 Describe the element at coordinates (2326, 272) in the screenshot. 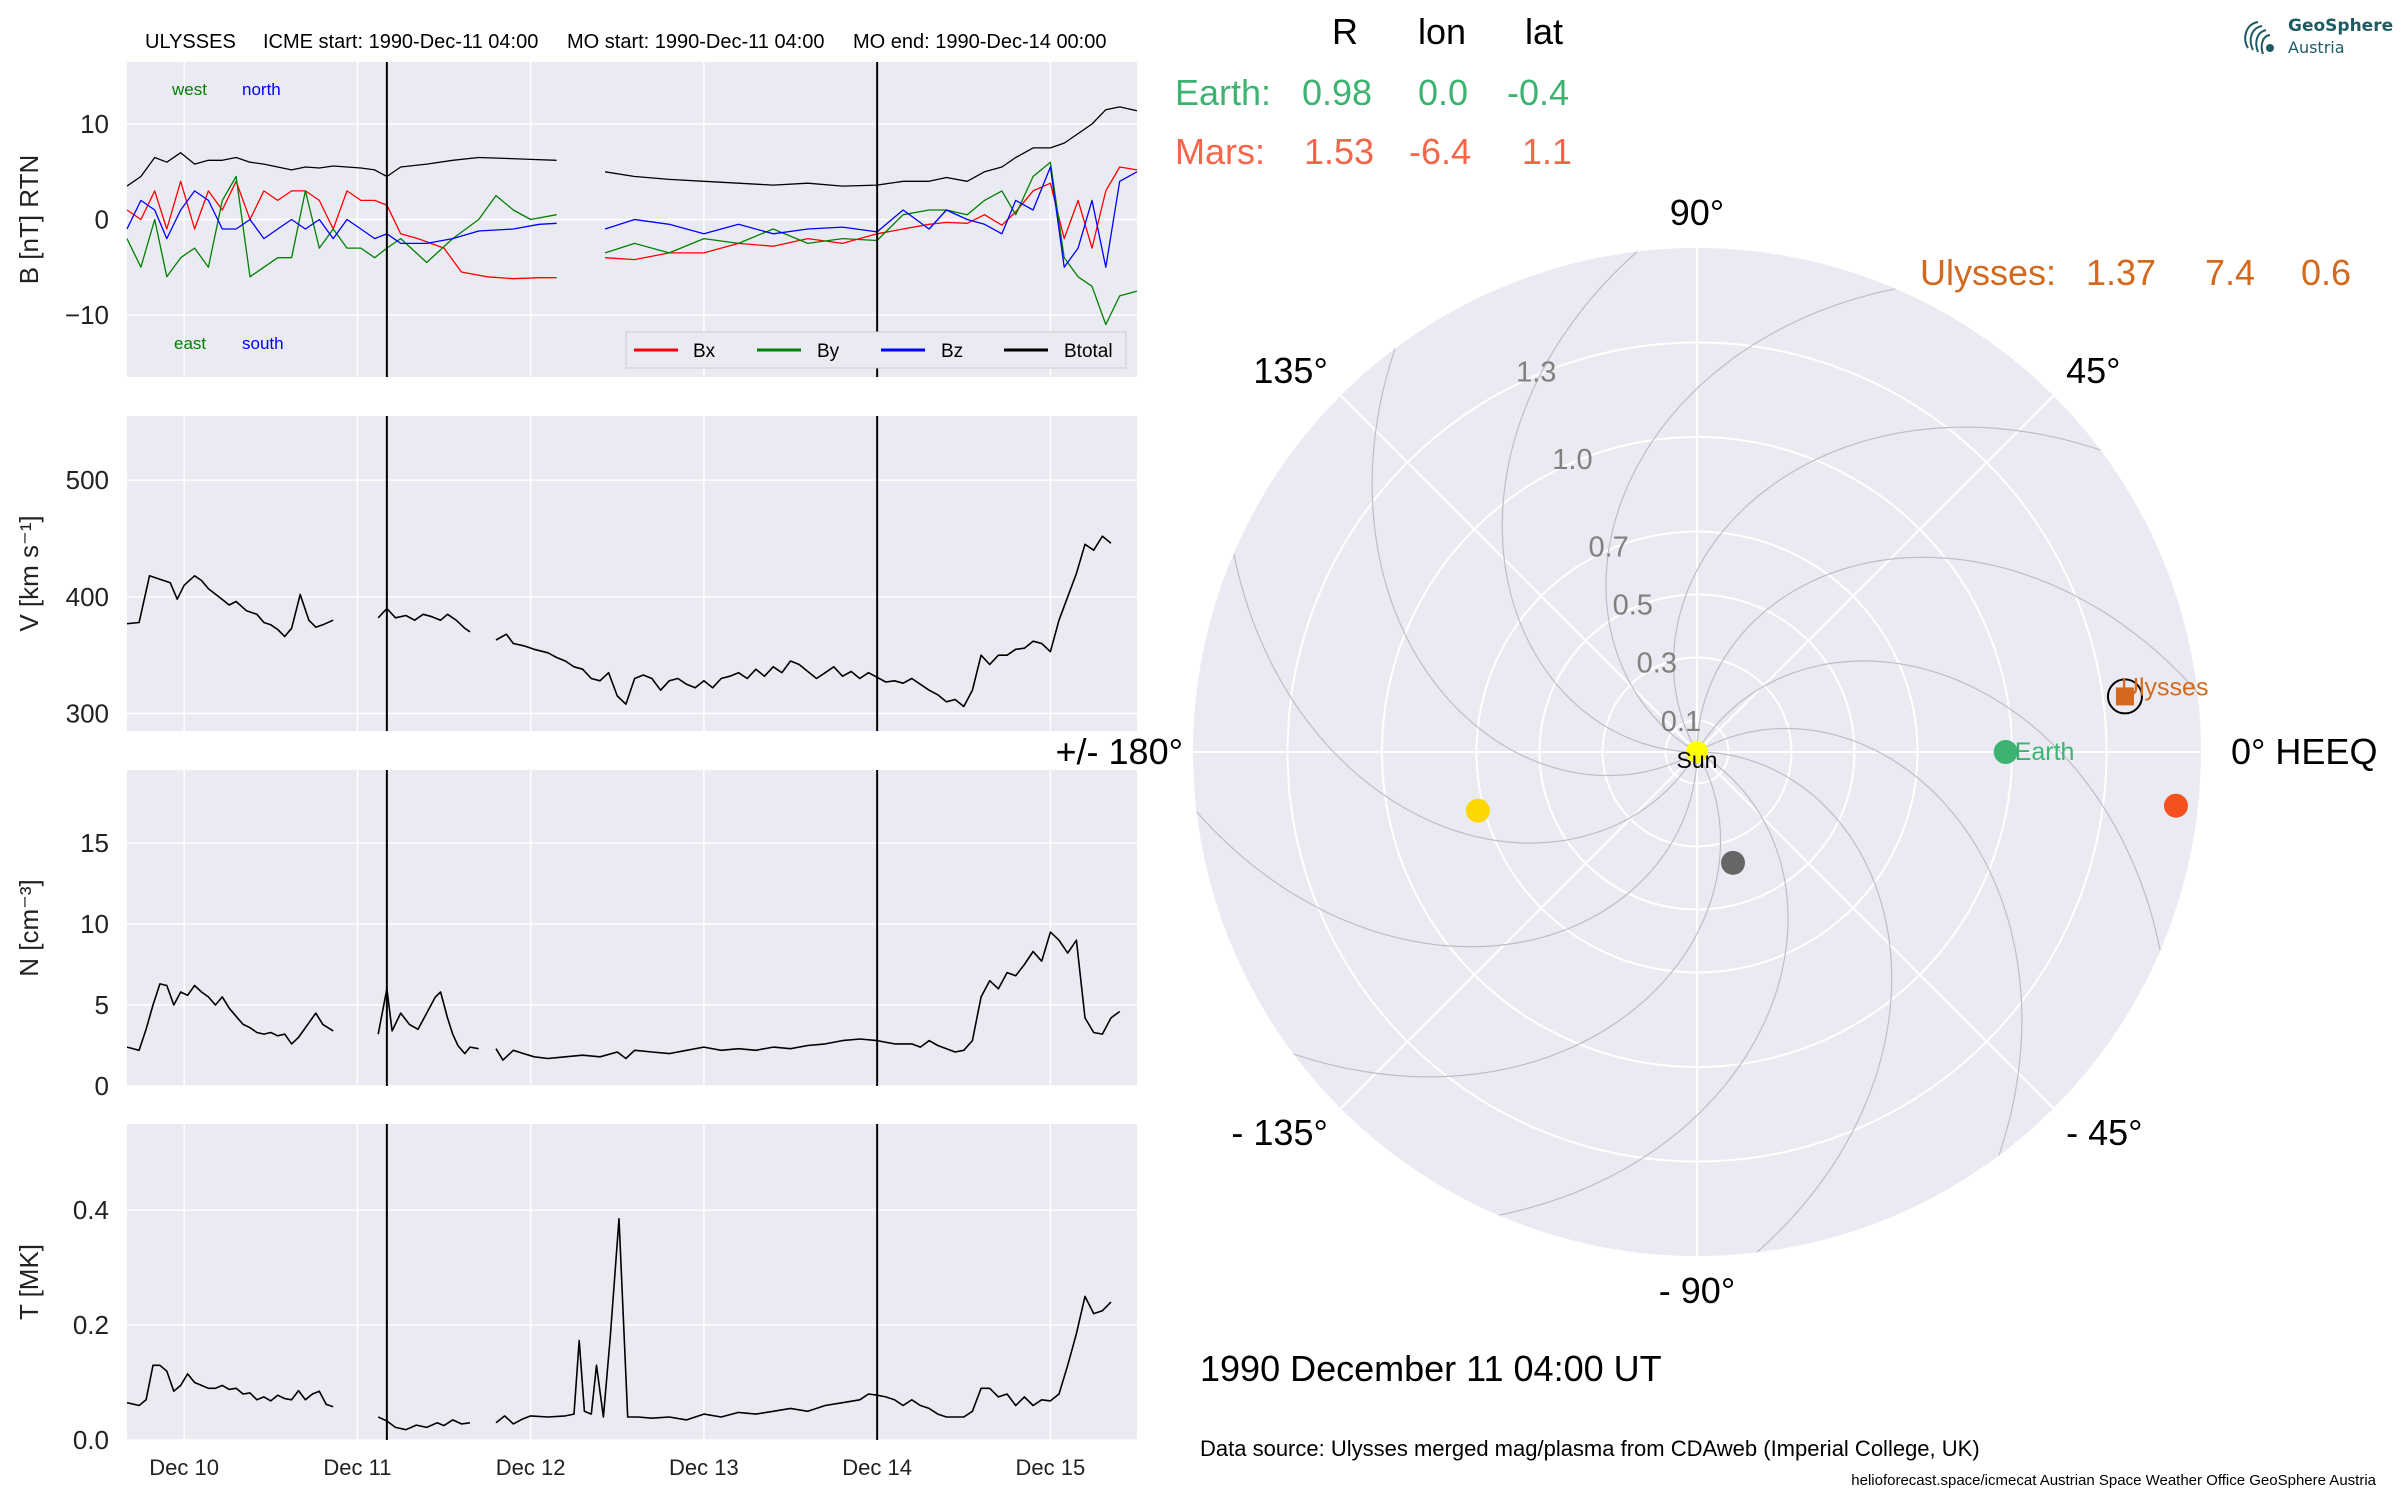

I see `ulysses-row-lat: 0.6` at that location.